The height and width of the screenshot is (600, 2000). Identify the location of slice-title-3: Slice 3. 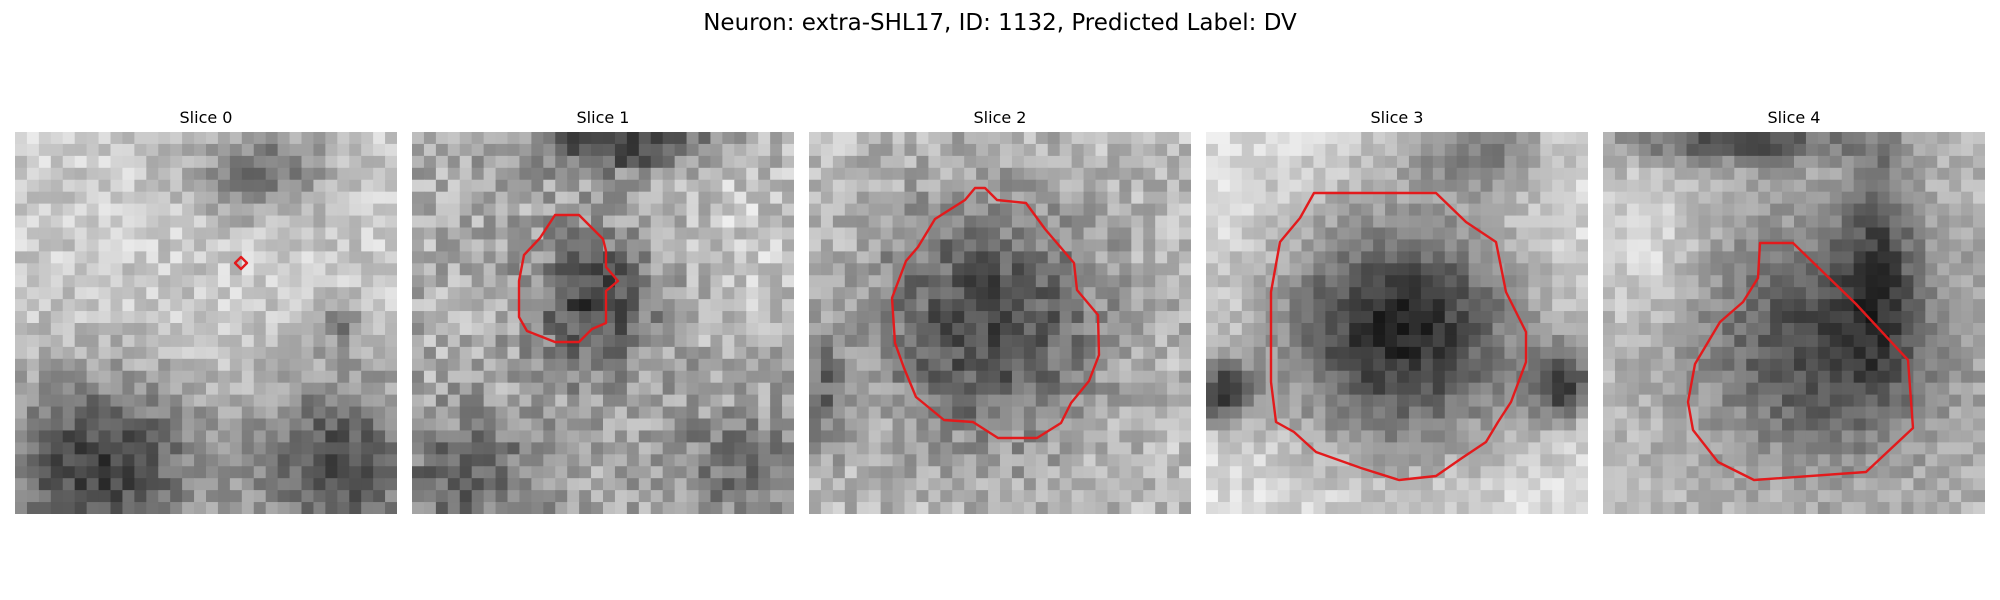
(1397, 117).